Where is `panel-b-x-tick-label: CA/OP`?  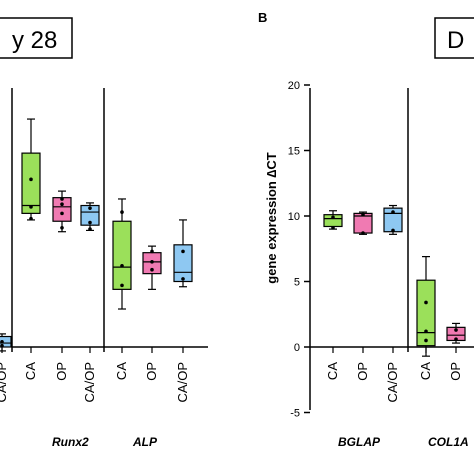 panel-b-x-tick-label: CA/OP is located at coordinates (392, 382).